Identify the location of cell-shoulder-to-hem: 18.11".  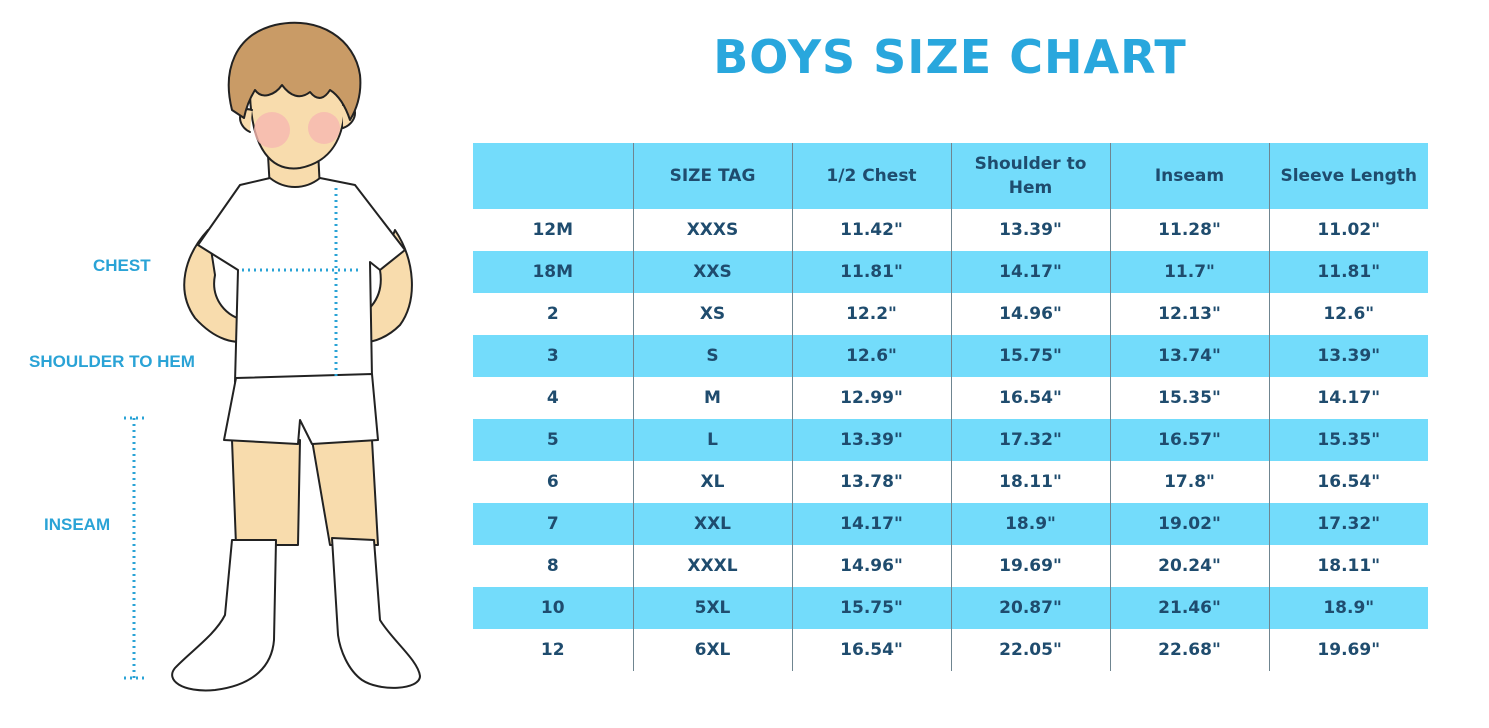
(1030, 482).